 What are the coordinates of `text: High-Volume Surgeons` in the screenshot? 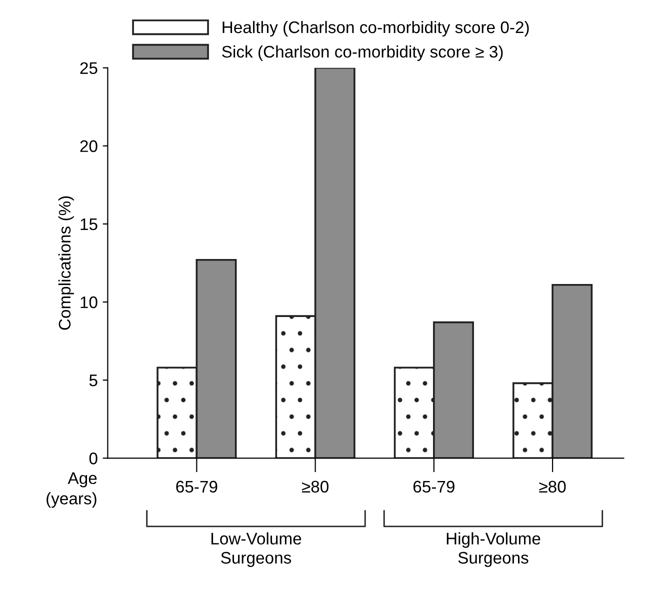 It's located at (493, 550).